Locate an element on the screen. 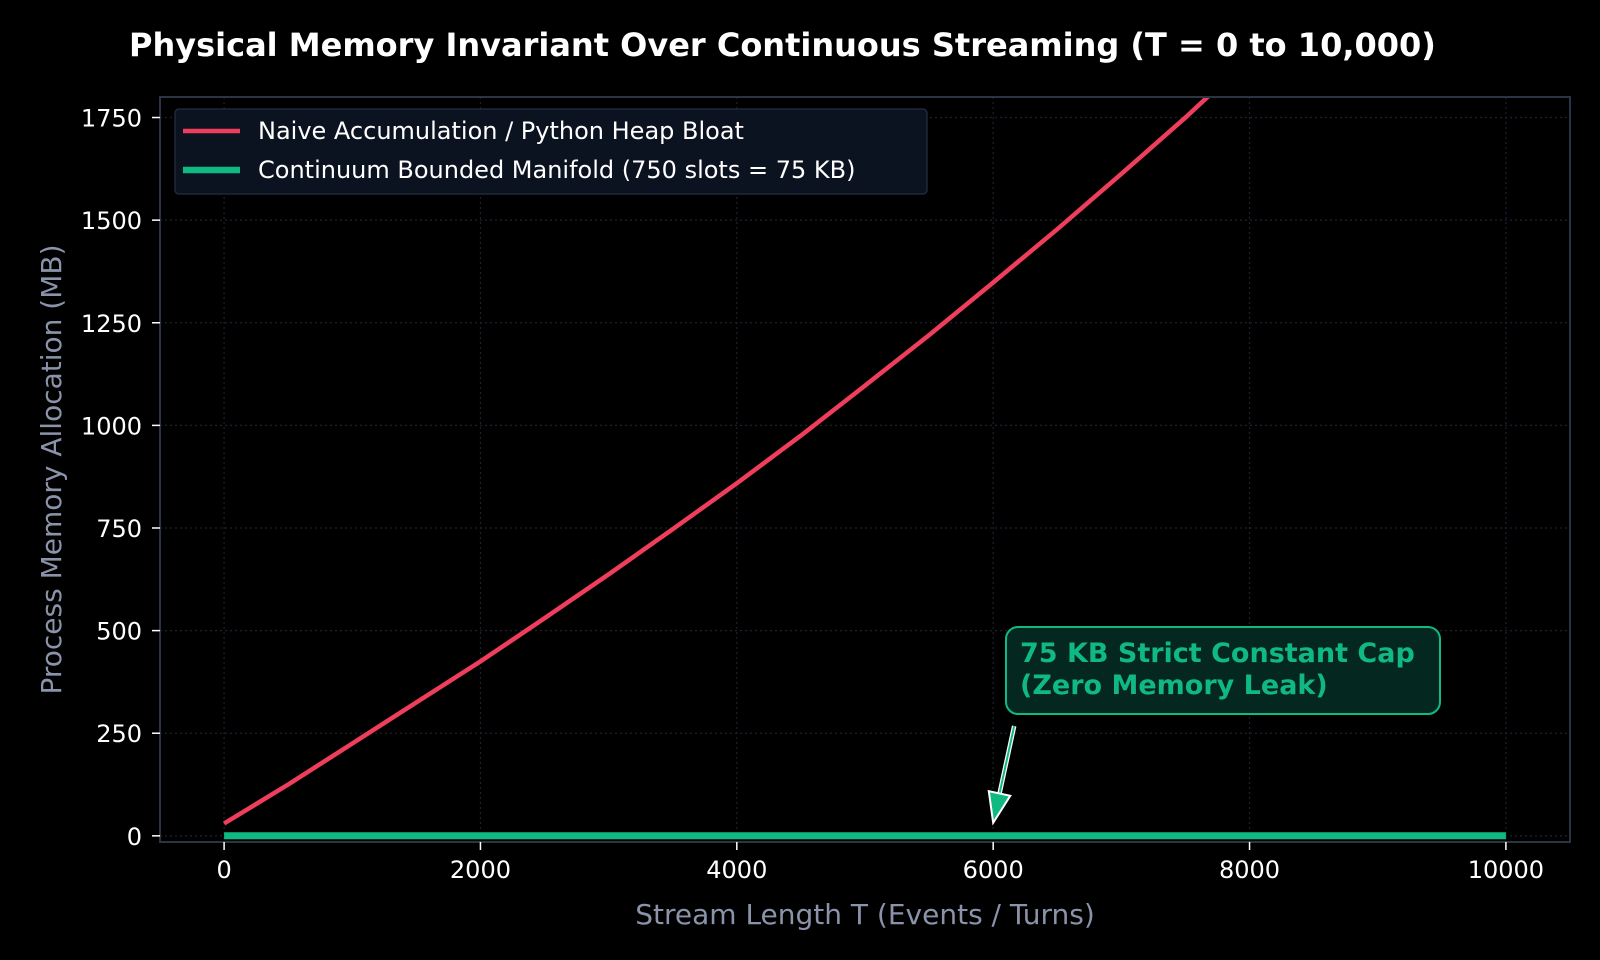 The image size is (1600, 960). x-tick-label: 6000 is located at coordinates (993, 870).